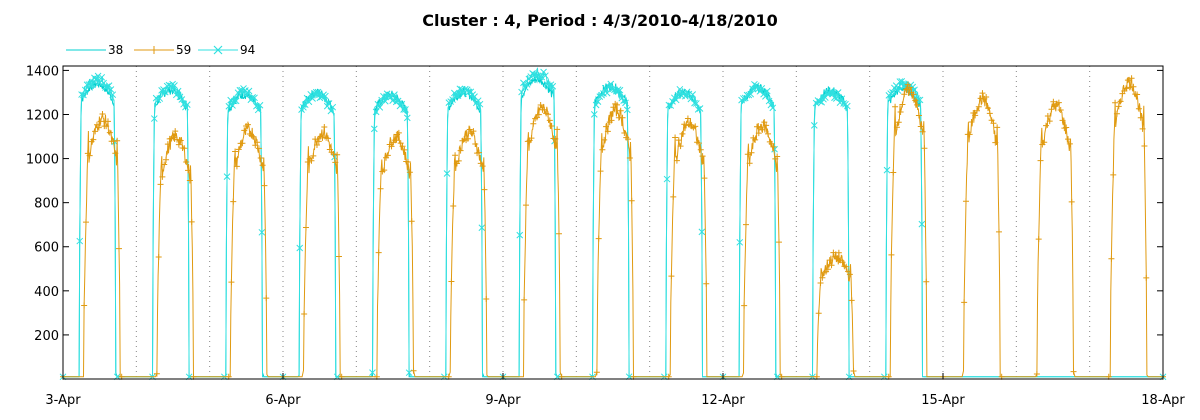 The image size is (1200, 420). What do you see at coordinates (46, 336) in the screenshot?
I see `y-tick-label: 200` at bounding box center [46, 336].